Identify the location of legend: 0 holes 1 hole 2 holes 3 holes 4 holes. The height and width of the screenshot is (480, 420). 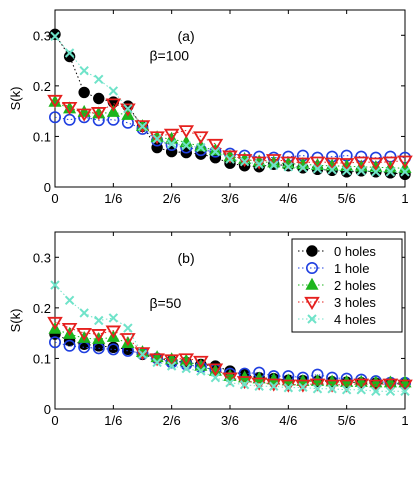
(347, 285).